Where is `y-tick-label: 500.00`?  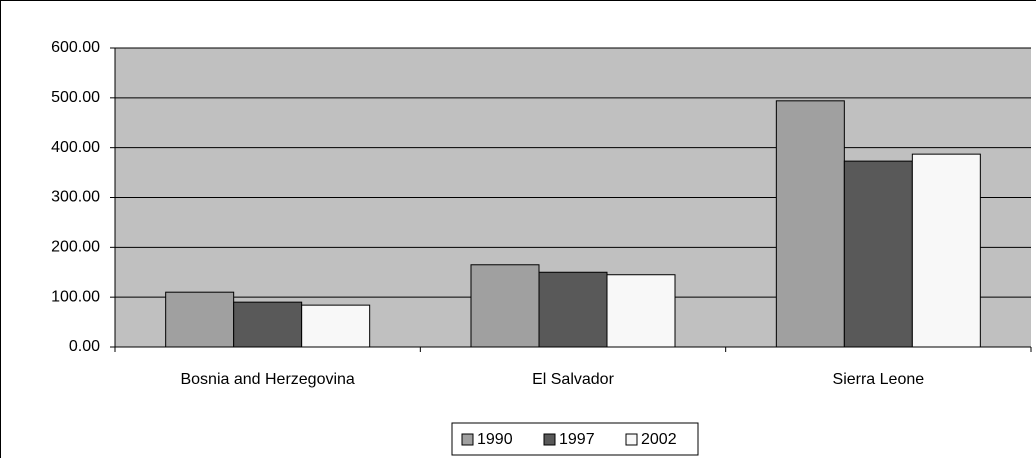 y-tick-label: 500.00 is located at coordinates (75, 97).